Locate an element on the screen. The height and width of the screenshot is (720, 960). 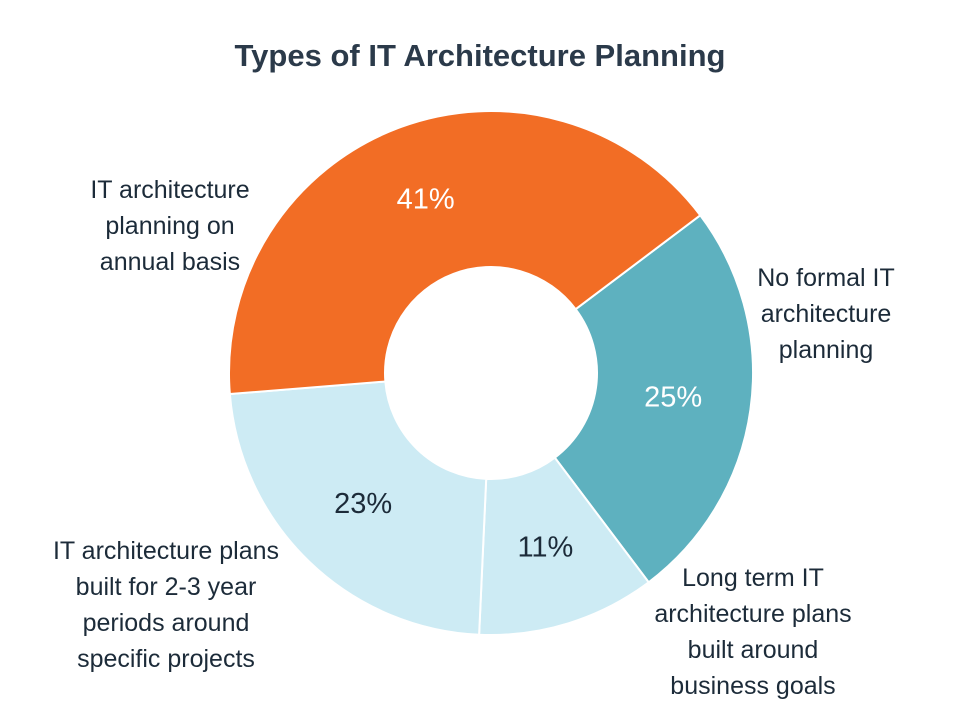
slice-label-line: annual basis is located at coordinates (170, 262).